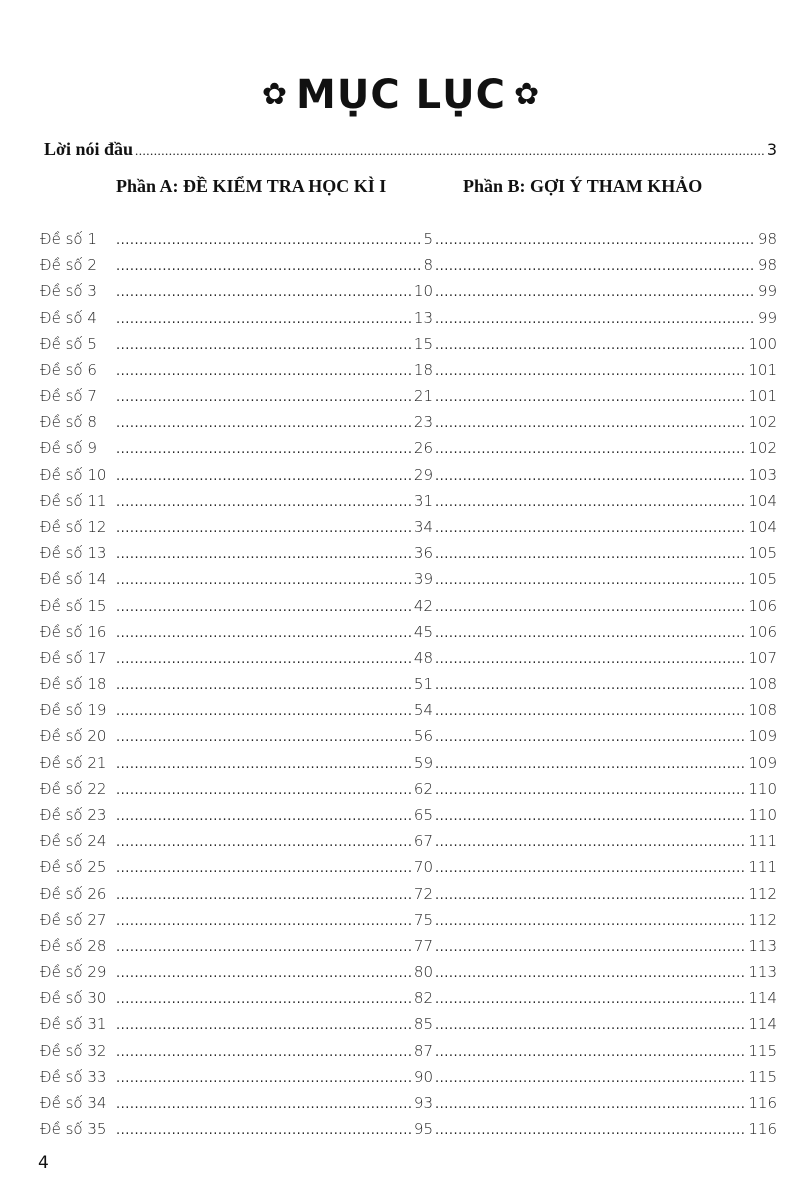 This screenshot has height=1200, width=802. What do you see at coordinates (583, 186) in the screenshot?
I see `section-heading-b: Phần B: GỢI Ý THAM KHẢO` at bounding box center [583, 186].